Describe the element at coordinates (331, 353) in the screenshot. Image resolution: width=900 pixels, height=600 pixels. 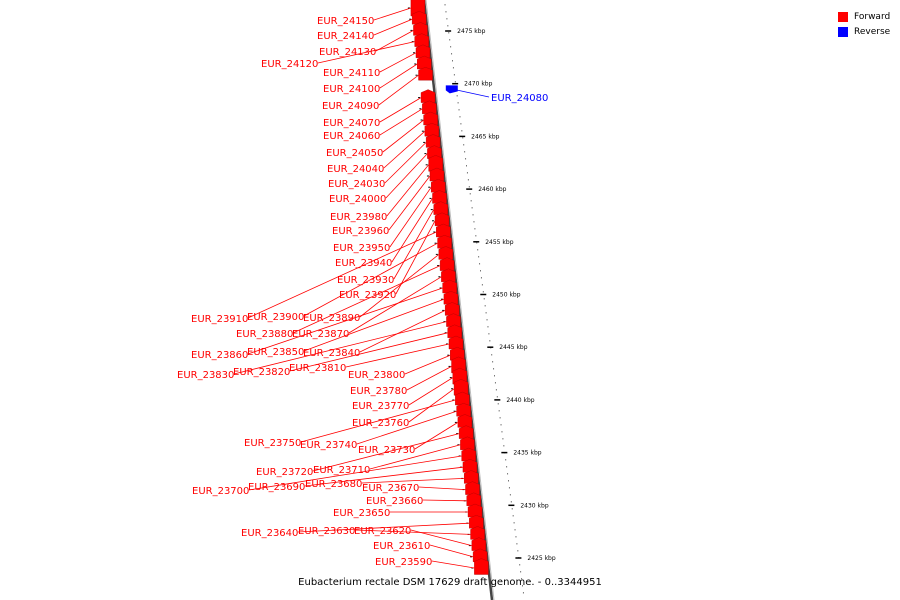
I see `gene-label: EUR_23840` at that location.